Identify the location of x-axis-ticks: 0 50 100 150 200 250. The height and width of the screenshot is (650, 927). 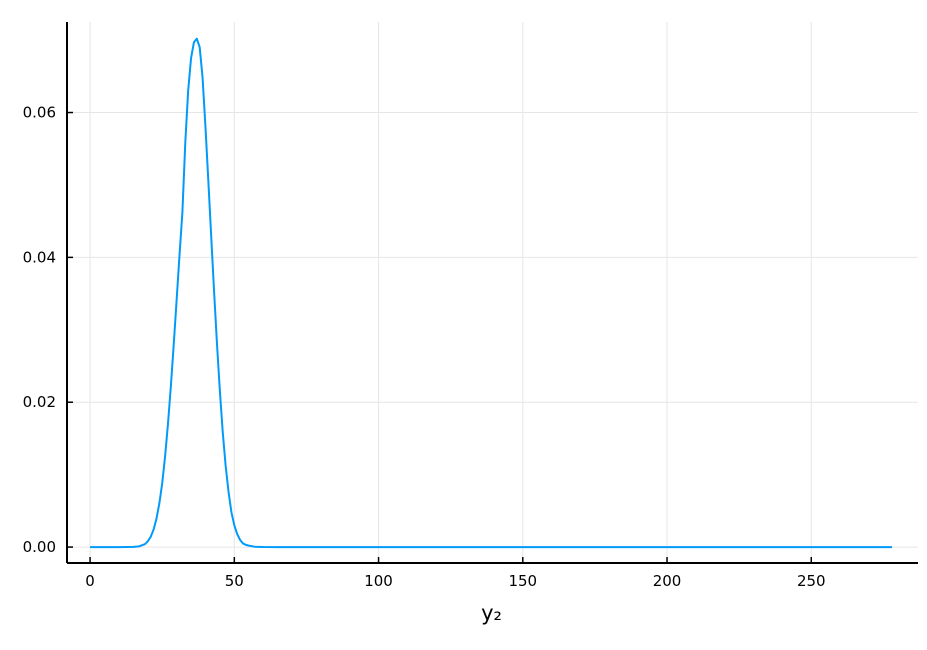
(455, 573).